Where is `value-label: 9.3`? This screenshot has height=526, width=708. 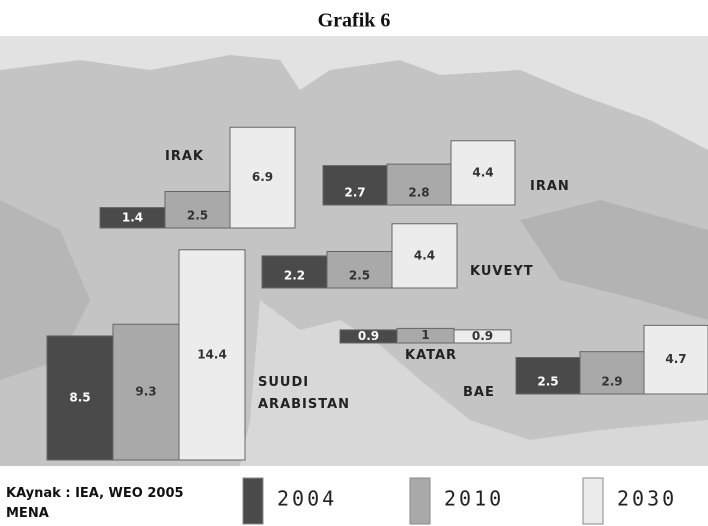
value-label: 9.3 is located at coordinates (145, 392).